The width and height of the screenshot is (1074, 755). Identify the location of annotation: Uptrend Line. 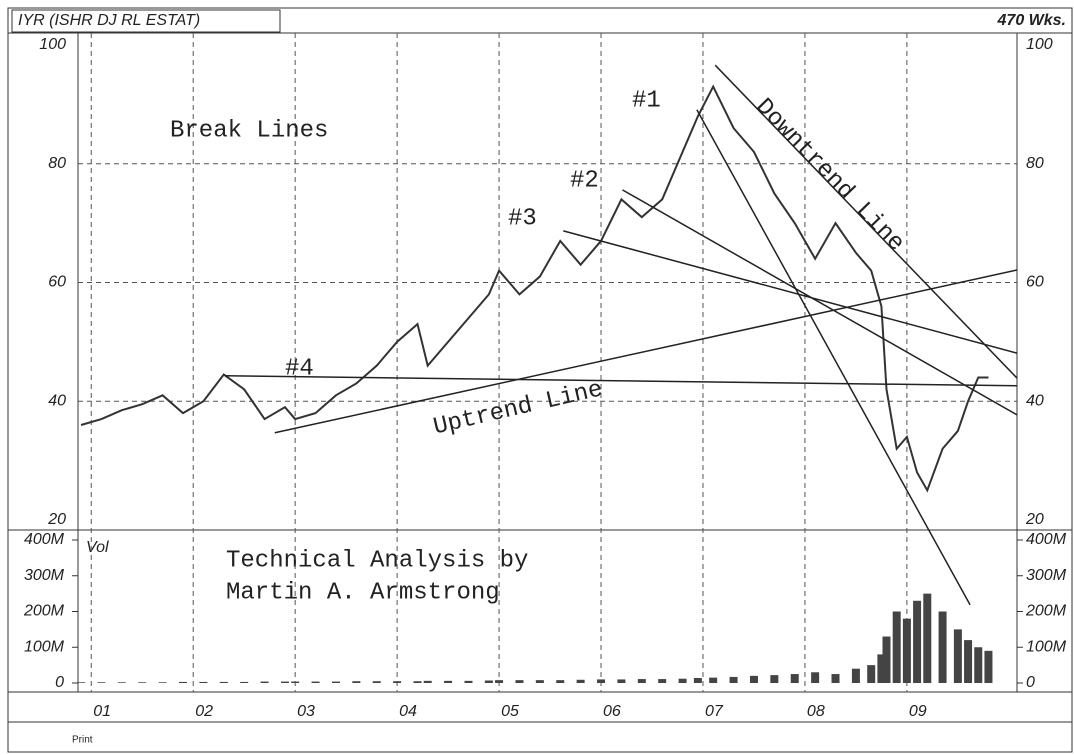
(518, 408).